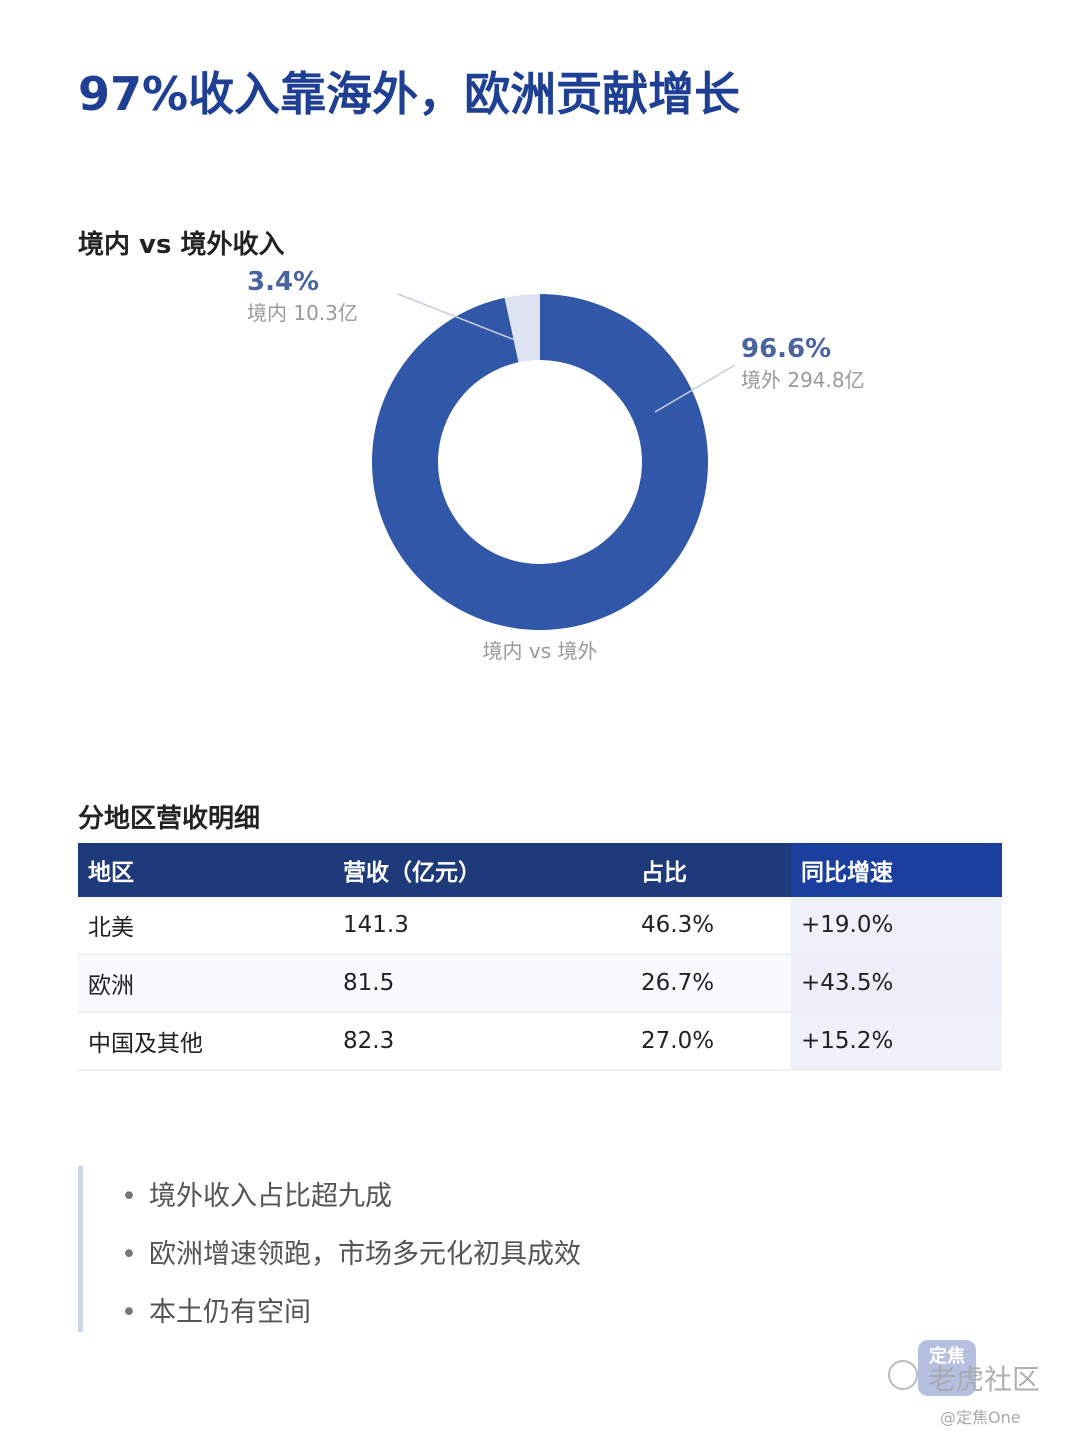 Image resolution: width=1080 pixels, height=1440 pixels. I want to click on key-points: • 境外收入占比超九成 • 欧洲增速领跑，市场多元化初具成效 • 本土仍有空间, so click(430, 1249).